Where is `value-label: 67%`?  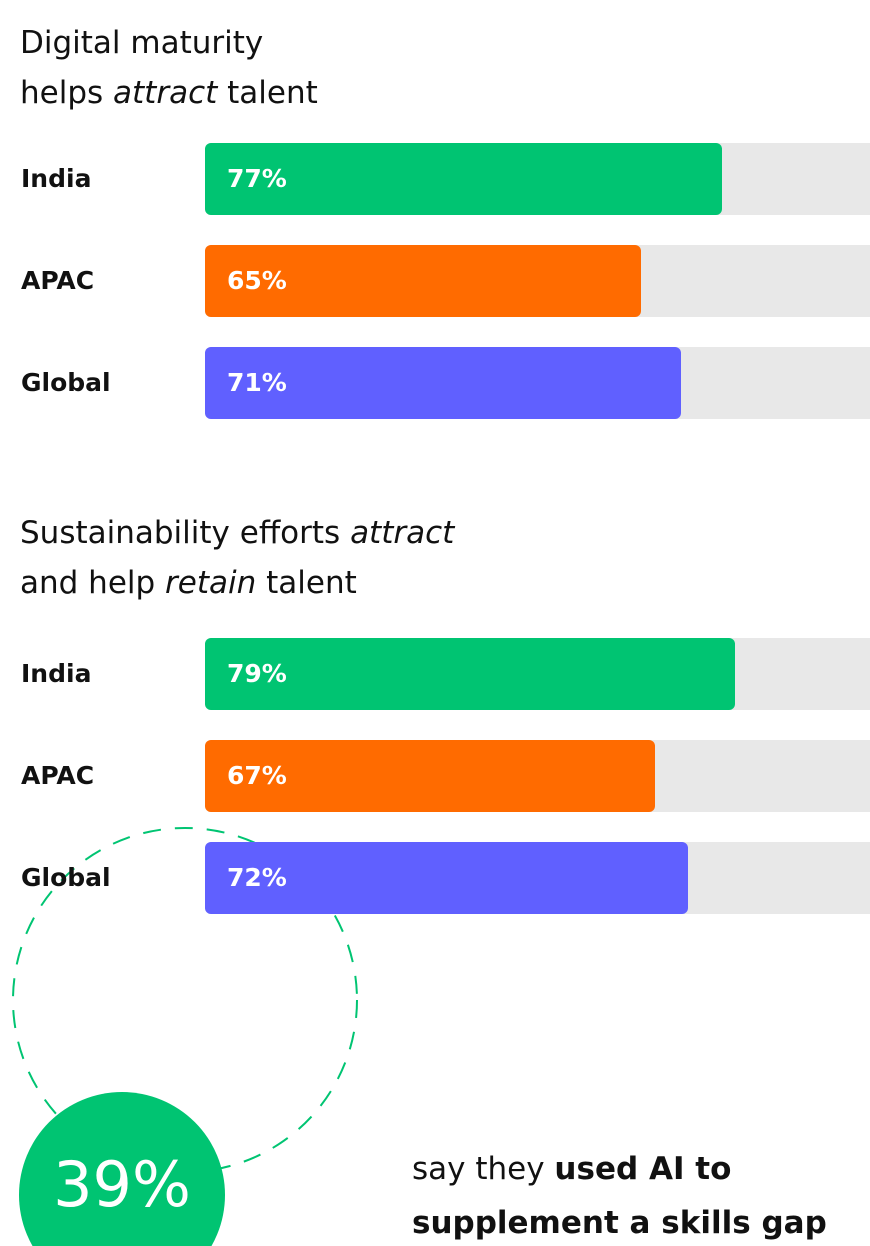 value-label: 67% is located at coordinates (257, 775).